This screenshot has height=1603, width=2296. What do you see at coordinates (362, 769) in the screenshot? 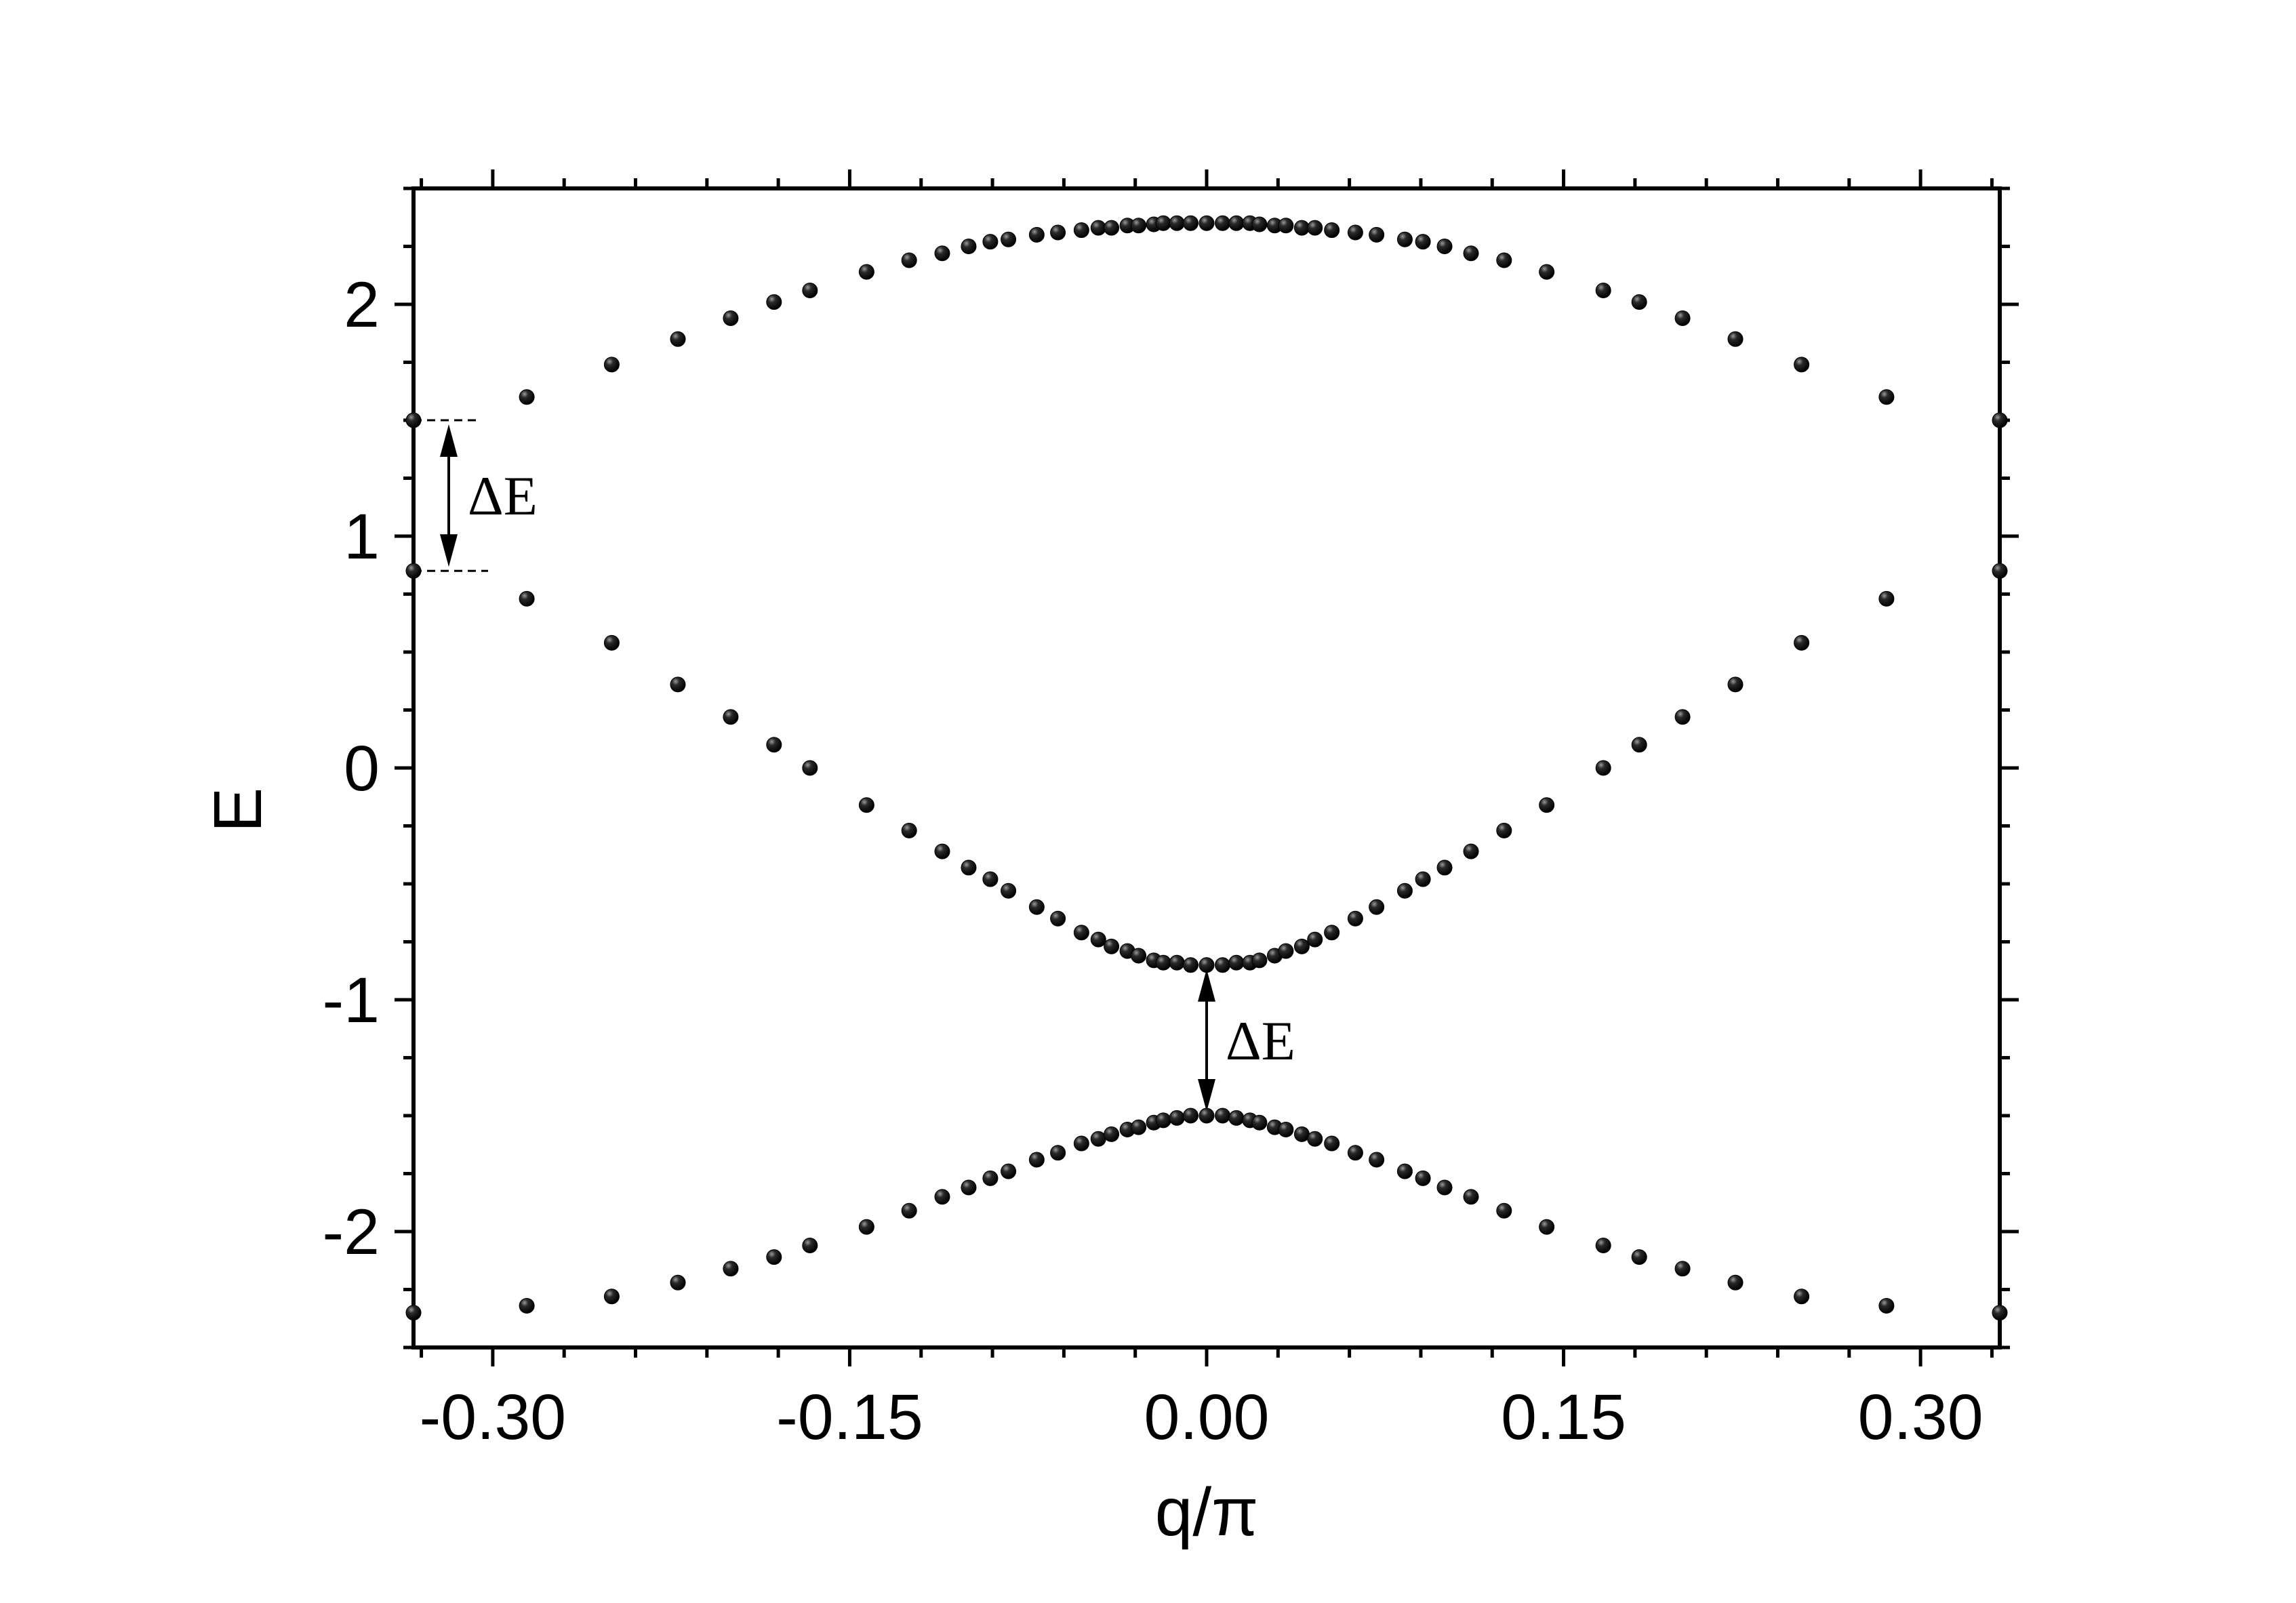
I see `y-tick-label: 0` at bounding box center [362, 769].